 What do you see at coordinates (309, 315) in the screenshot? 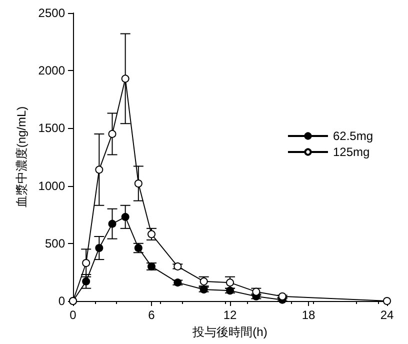
I see `x-tick-label: 18` at bounding box center [309, 315].